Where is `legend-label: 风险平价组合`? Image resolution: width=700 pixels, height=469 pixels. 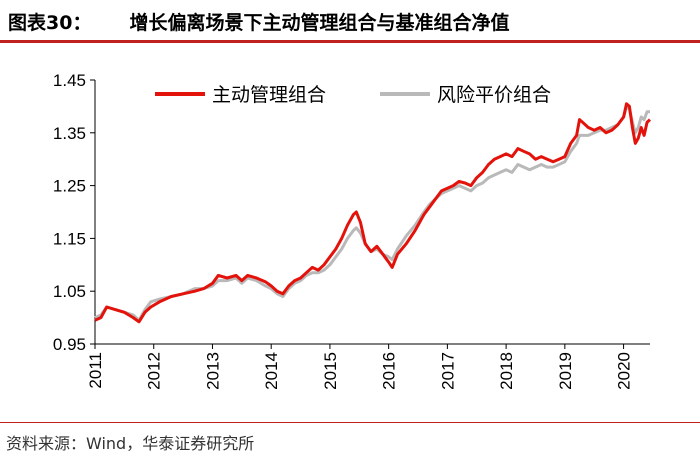 legend-label: 风险平价组合 is located at coordinates (494, 95).